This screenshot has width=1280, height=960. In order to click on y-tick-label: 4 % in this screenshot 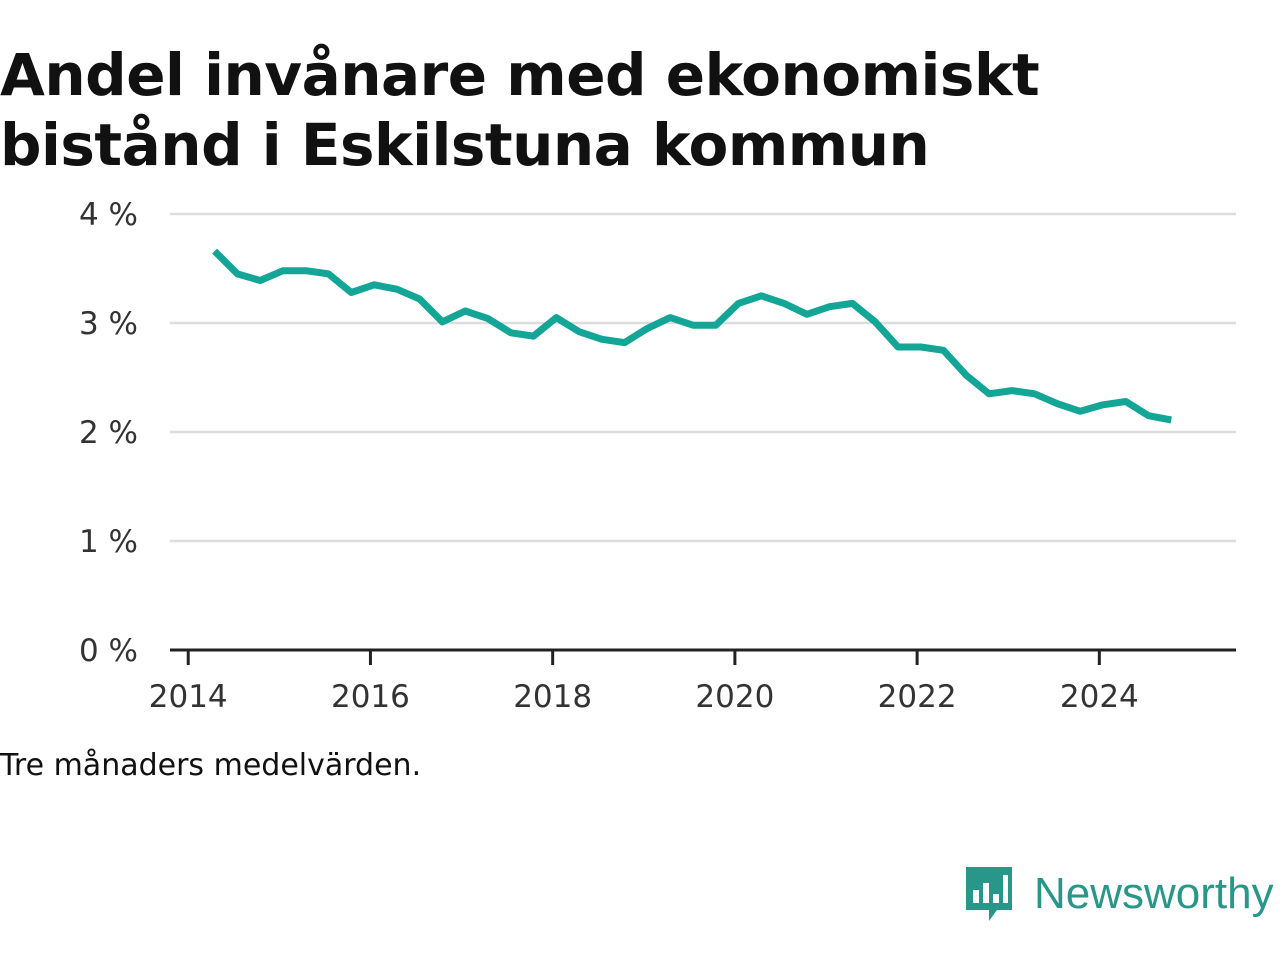, I will do `click(108, 215)`.